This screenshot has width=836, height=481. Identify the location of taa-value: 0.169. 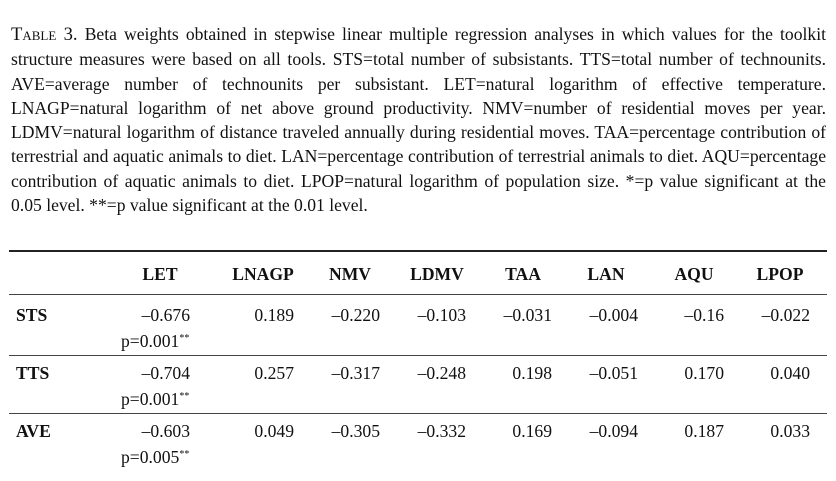
(532, 431).